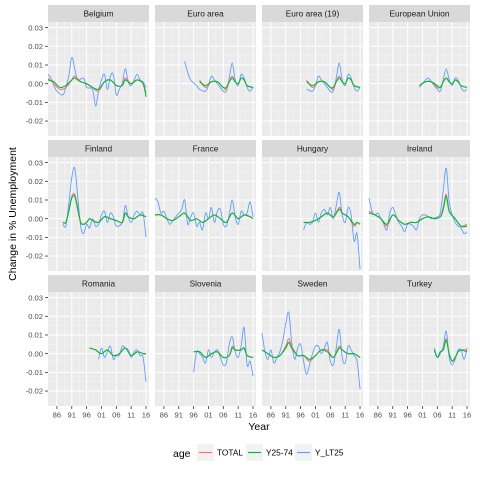 The height and width of the screenshot is (480, 480). Describe the element at coordinates (279, 453) in the screenshot. I see `legend-label: Y25-74` at that location.